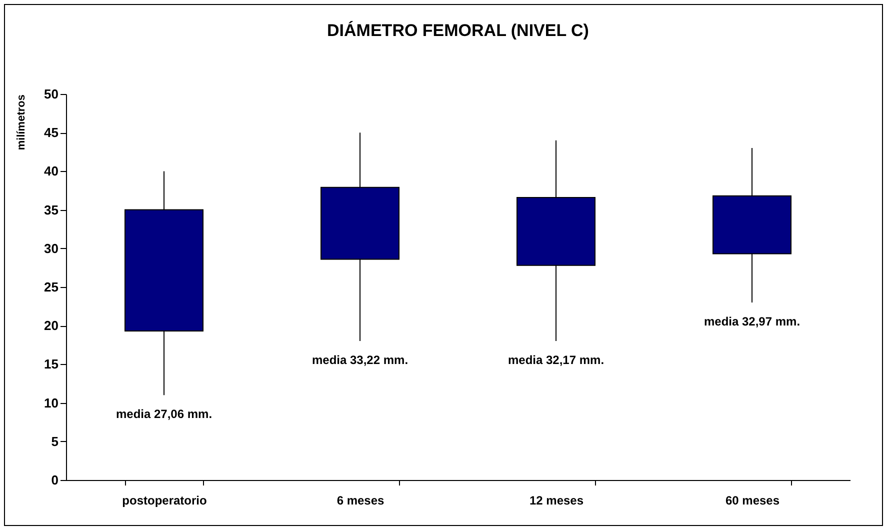  What do you see at coordinates (54, 480) in the screenshot?
I see `y-tick-label: 0` at bounding box center [54, 480].